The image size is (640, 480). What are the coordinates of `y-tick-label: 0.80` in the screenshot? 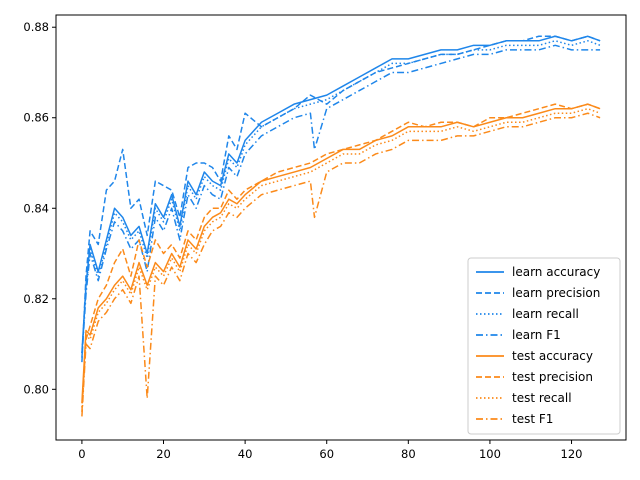 It's located at (36, 389).